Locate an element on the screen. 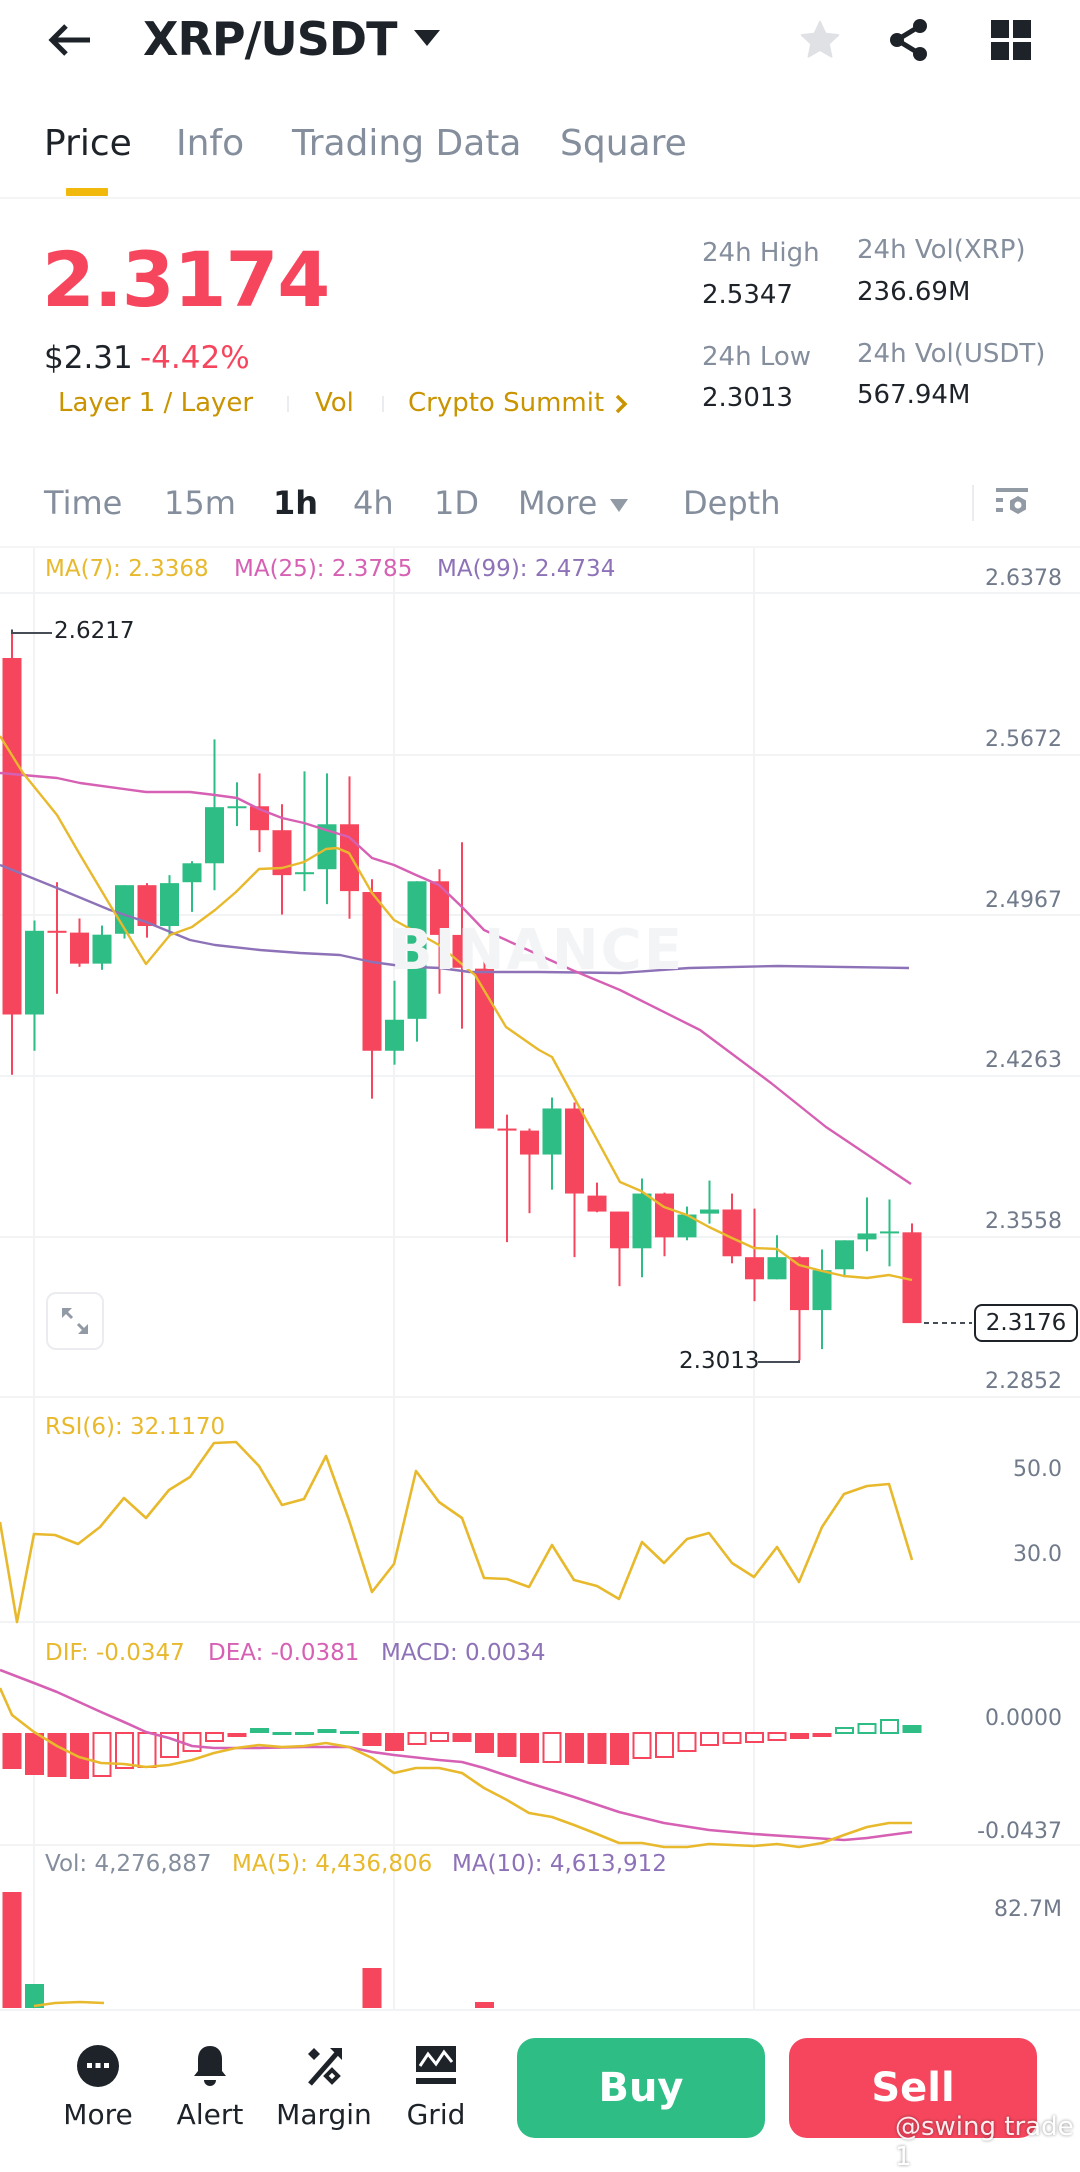  bottom-alert-label: Alert is located at coordinates (210, 2114).